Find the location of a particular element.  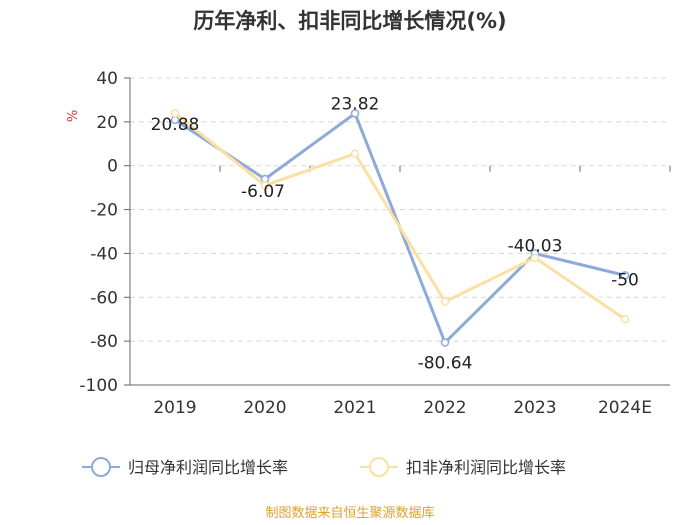

source-label: 制图数据来自恒生聚源数据库 is located at coordinates (349, 513).